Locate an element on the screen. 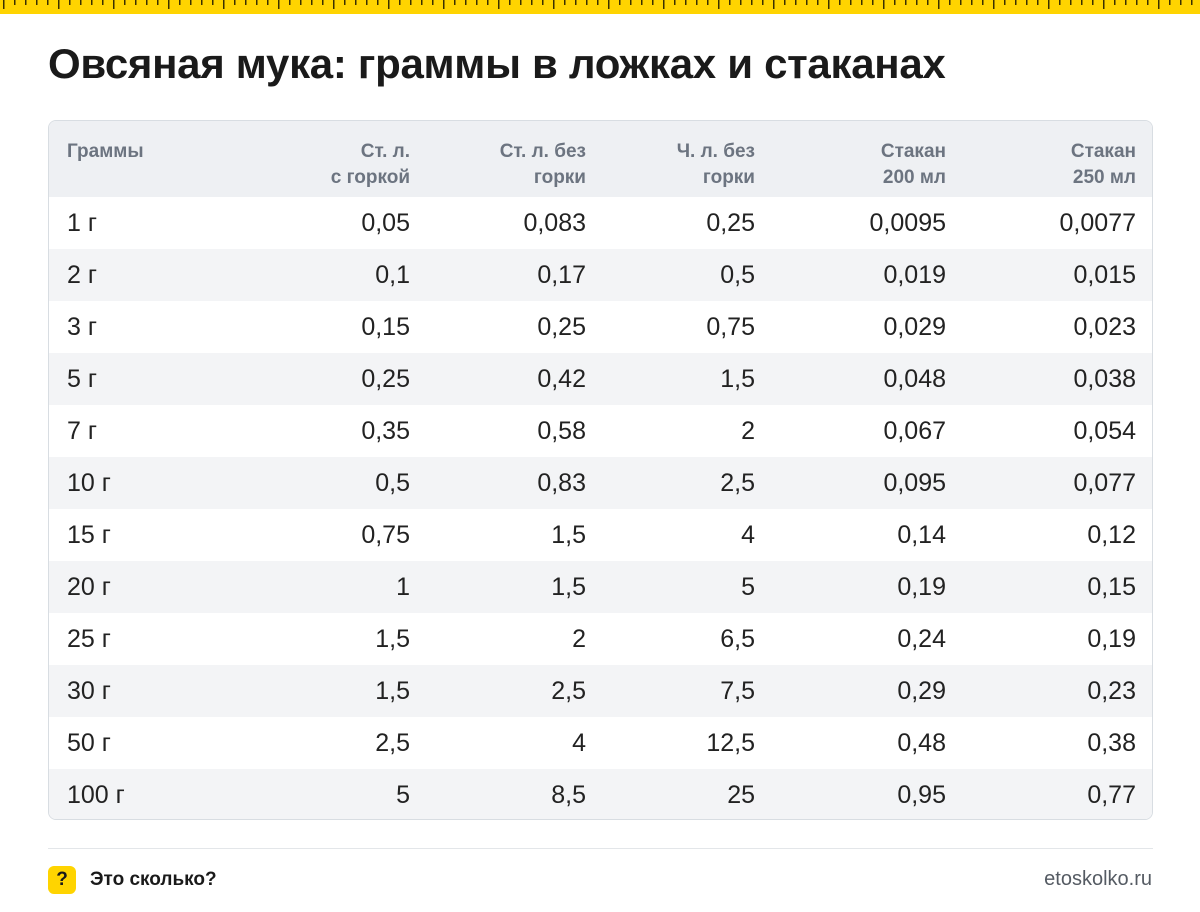 This screenshot has width=1200, height=912. brand-name: Это сколько? is located at coordinates (153, 879).